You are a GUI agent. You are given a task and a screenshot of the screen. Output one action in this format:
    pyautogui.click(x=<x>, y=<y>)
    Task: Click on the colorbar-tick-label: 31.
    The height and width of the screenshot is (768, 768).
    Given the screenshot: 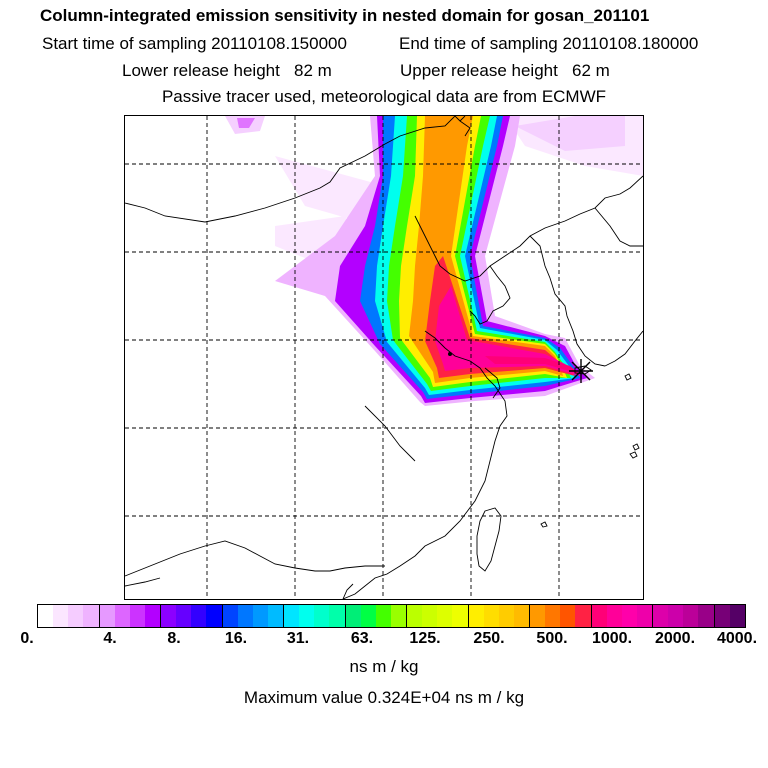 What is the action you would take?
    pyautogui.click(x=298, y=638)
    